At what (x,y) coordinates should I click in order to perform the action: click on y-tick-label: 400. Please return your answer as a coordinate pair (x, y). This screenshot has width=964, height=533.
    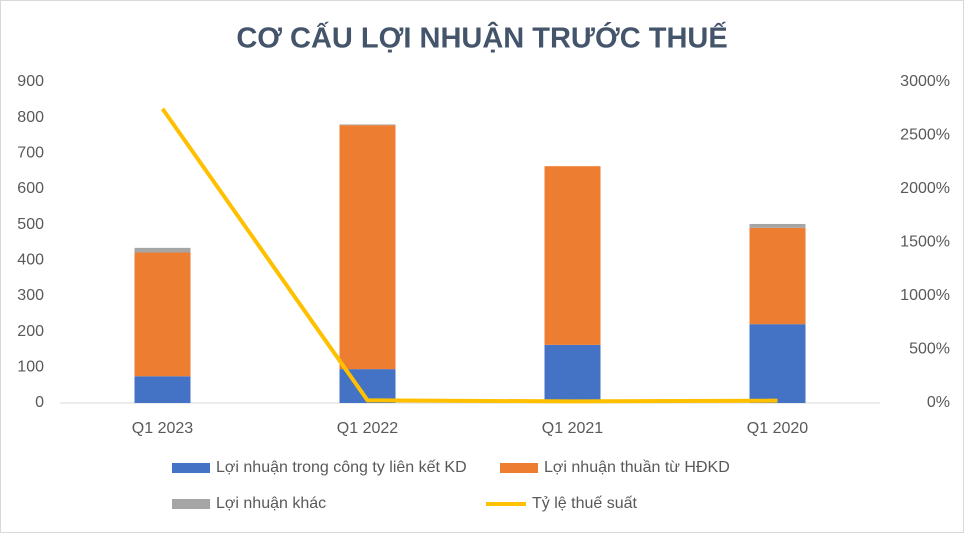
    Looking at the image, I should click on (30, 260).